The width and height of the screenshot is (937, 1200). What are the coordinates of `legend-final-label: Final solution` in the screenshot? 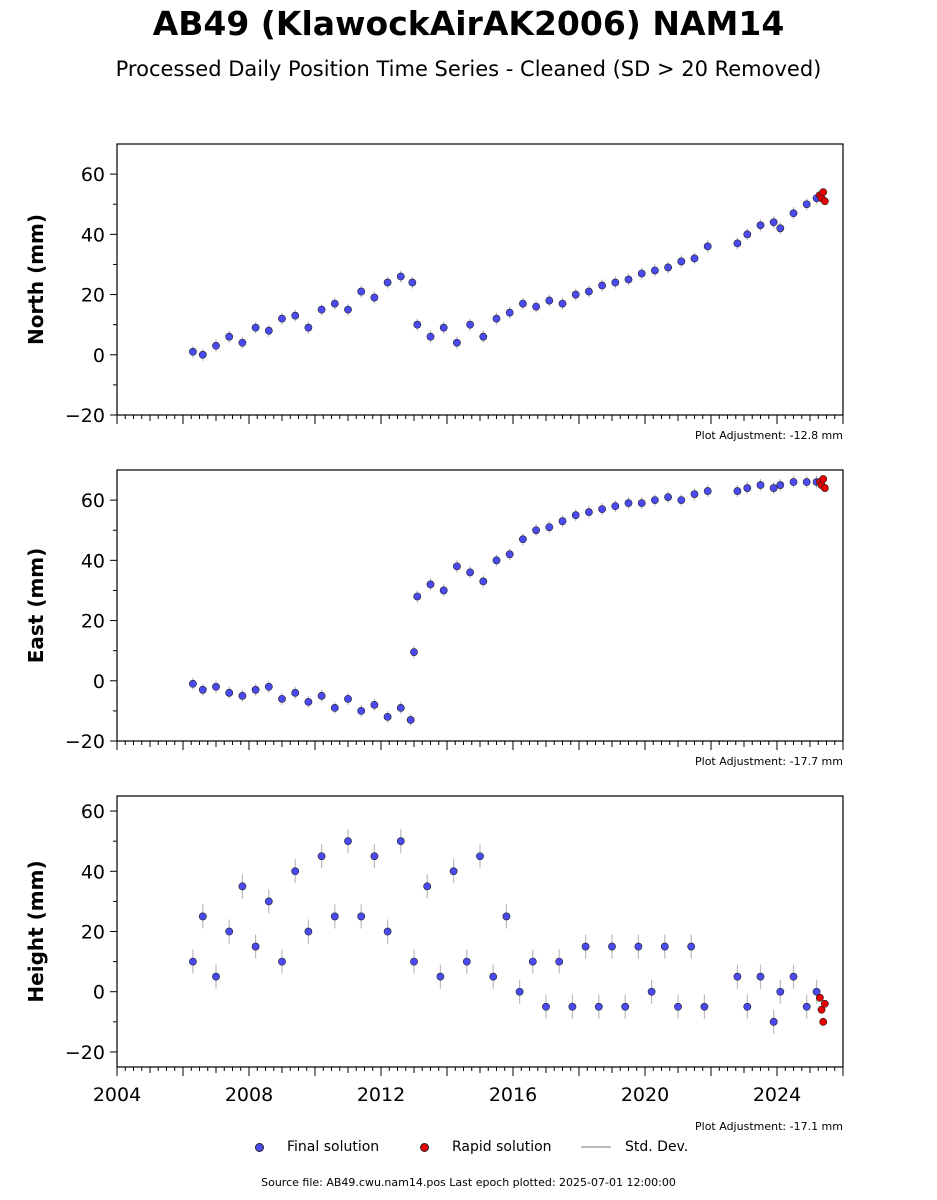 It's located at (333, 1147).